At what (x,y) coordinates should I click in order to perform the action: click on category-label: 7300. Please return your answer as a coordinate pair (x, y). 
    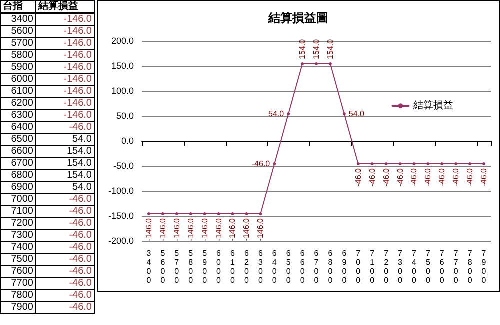
    Looking at the image, I should click on (22, 235).